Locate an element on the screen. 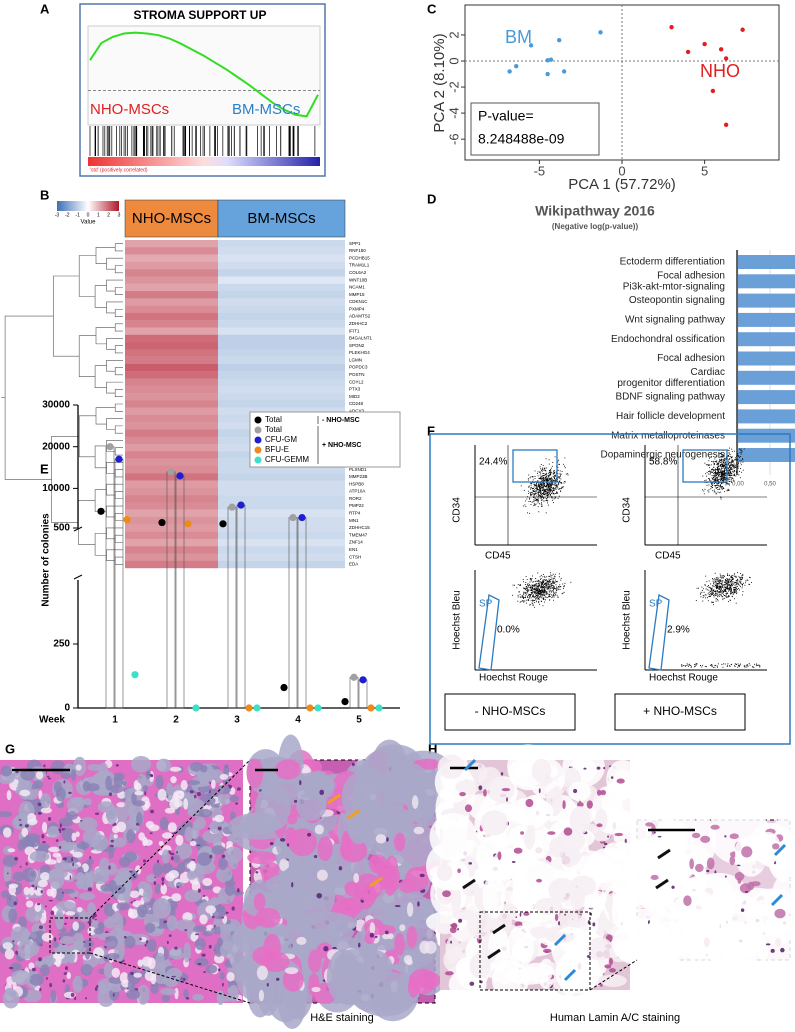 The image size is (795, 1032). gene-label: EDA is located at coordinates (353, 564).